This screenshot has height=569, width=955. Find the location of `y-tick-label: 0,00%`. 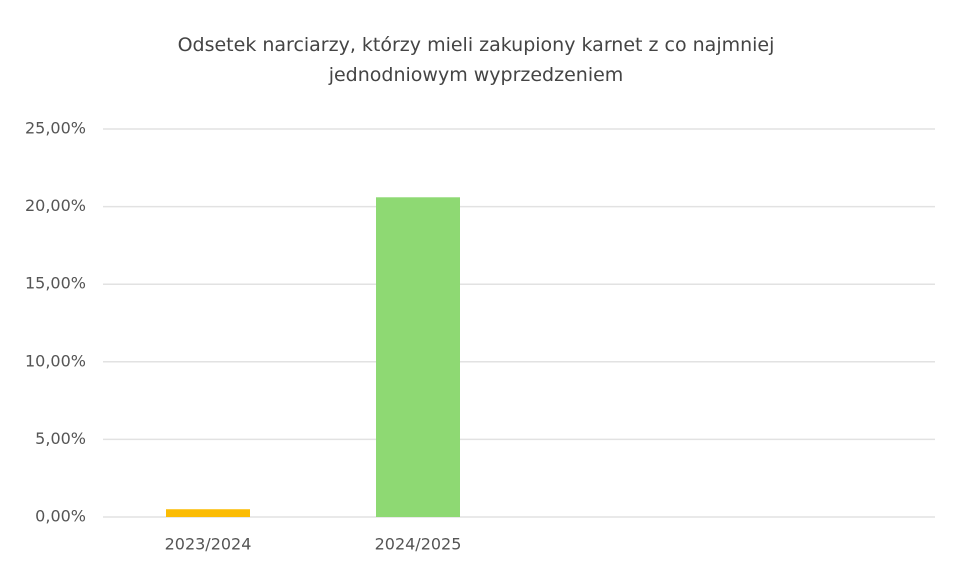

y-tick-label: 0,00% is located at coordinates (60, 516).